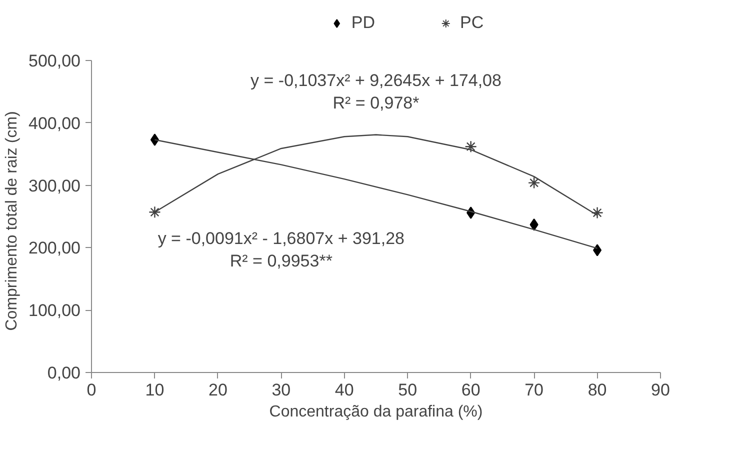 Image resolution: width=737 pixels, height=452 pixels. I want to click on x-tick-label: 40, so click(344, 390).